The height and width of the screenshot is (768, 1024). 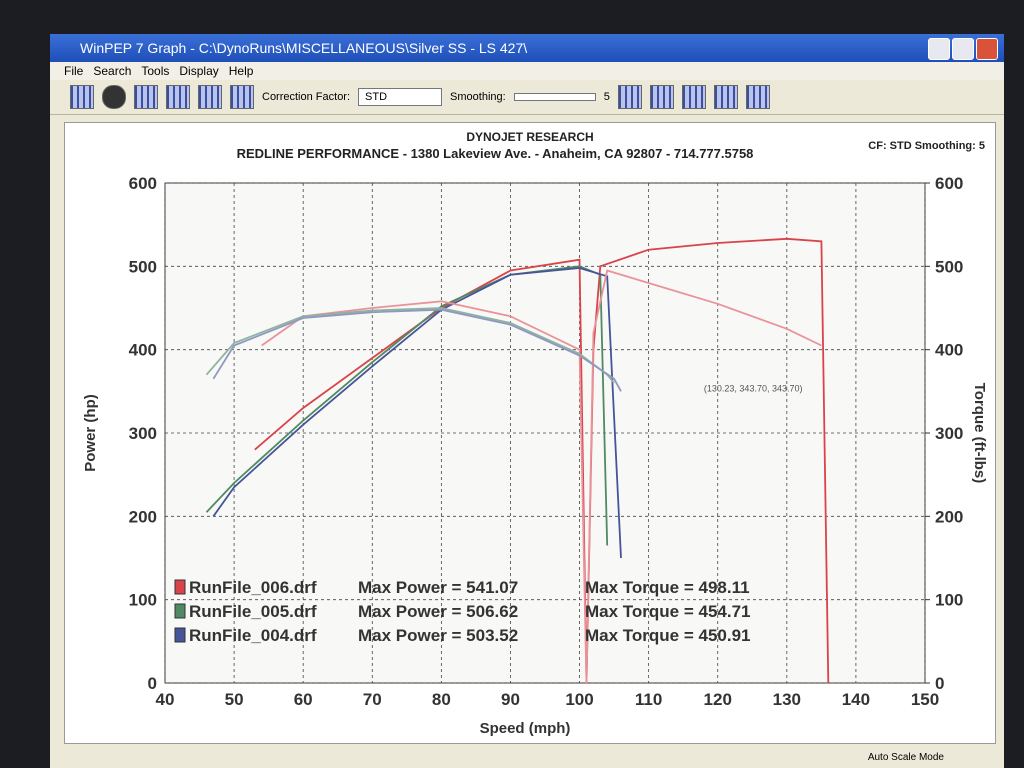 I want to click on x-tick-label: 100, so click(x=579, y=699).